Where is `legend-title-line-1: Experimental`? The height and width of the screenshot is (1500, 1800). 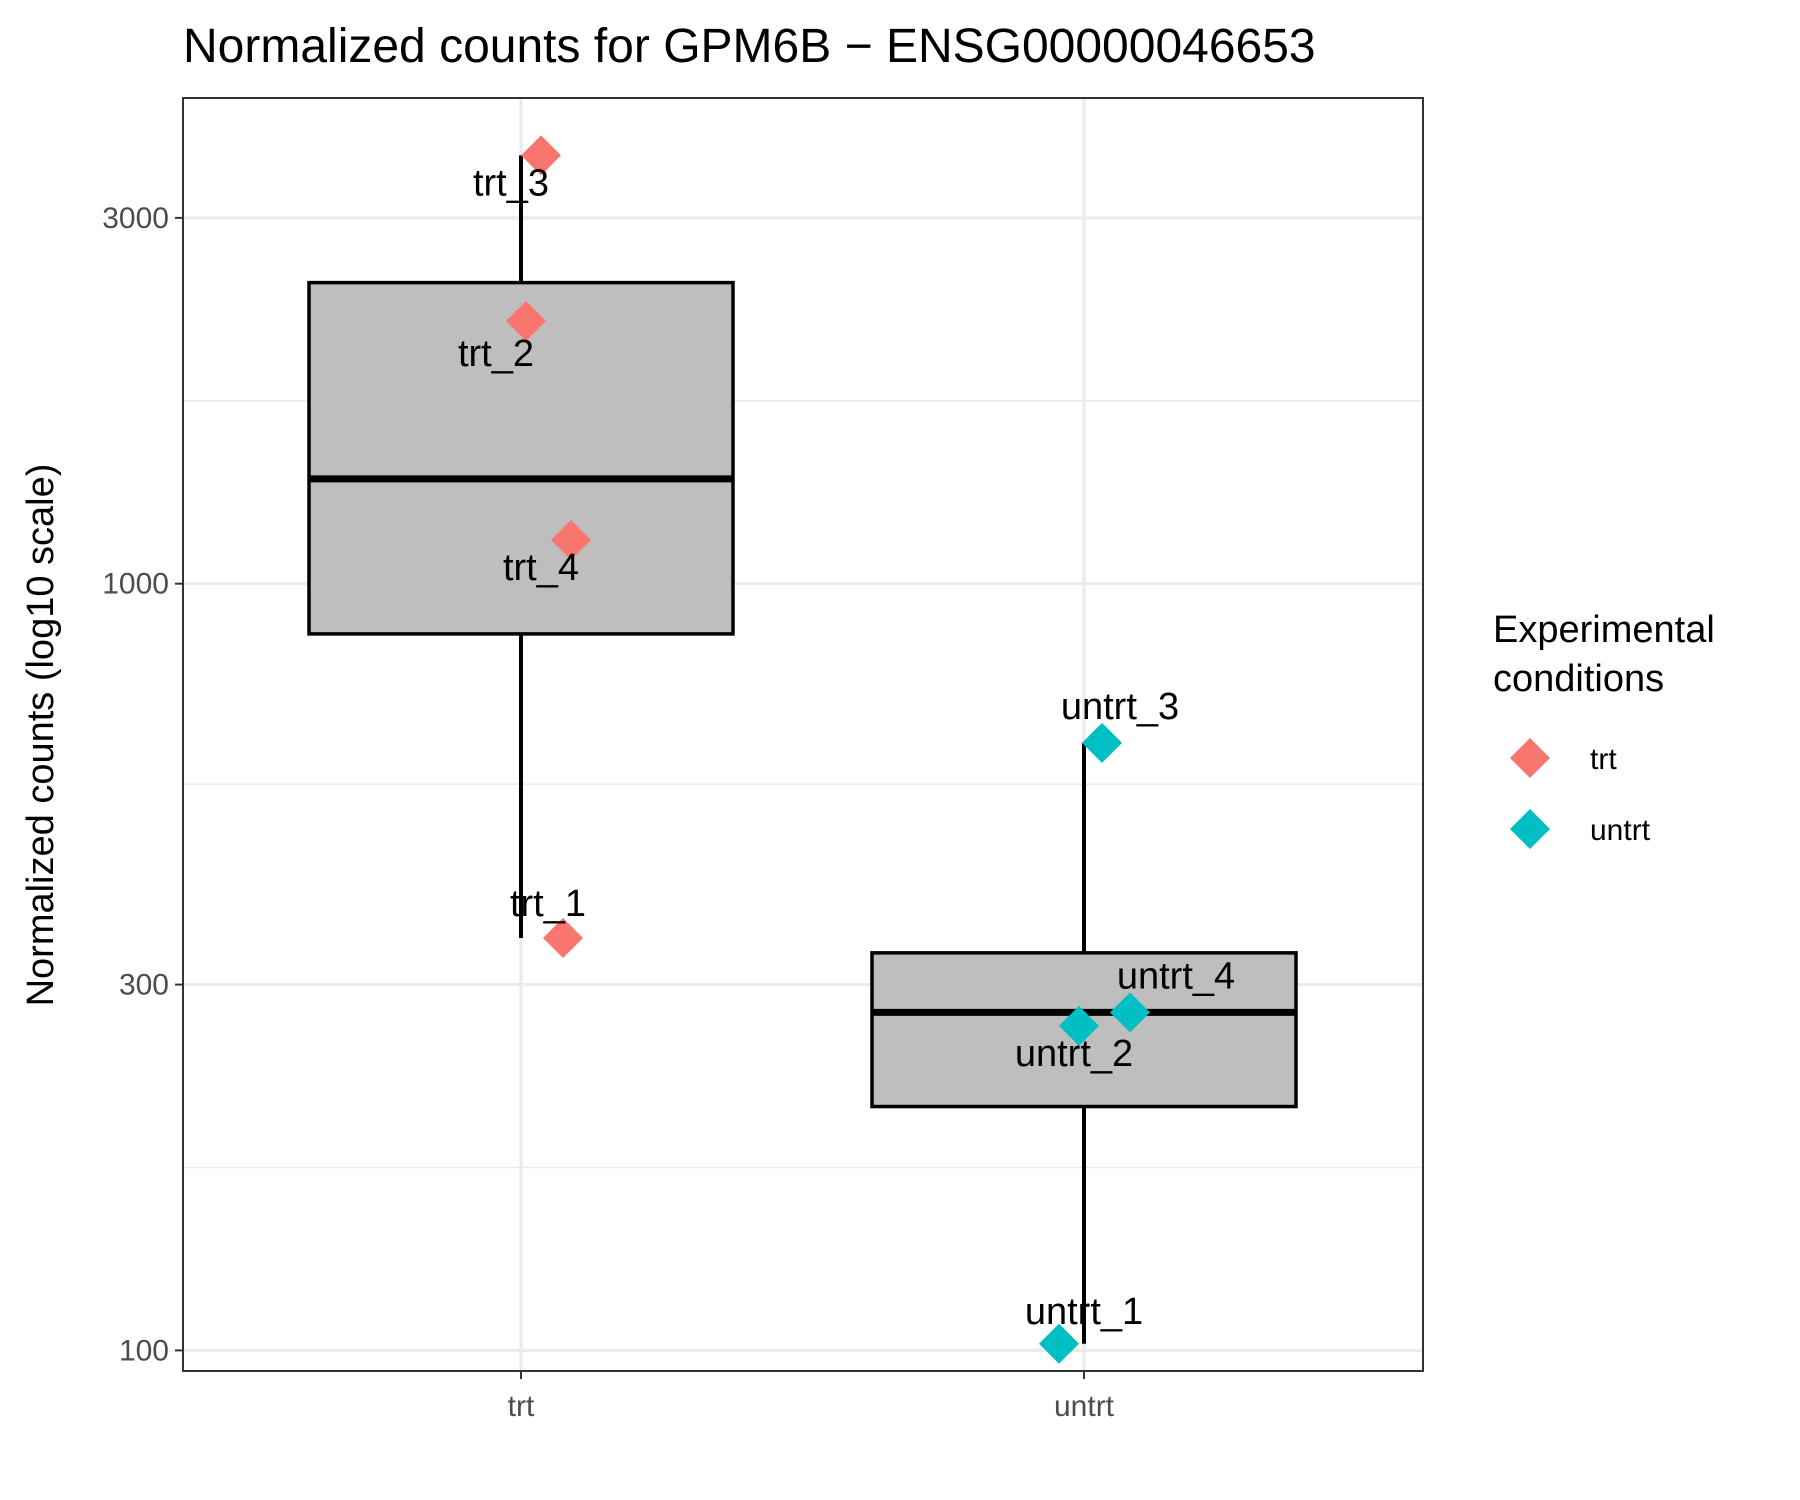 legend-title-line-1: Experimental is located at coordinates (1604, 630).